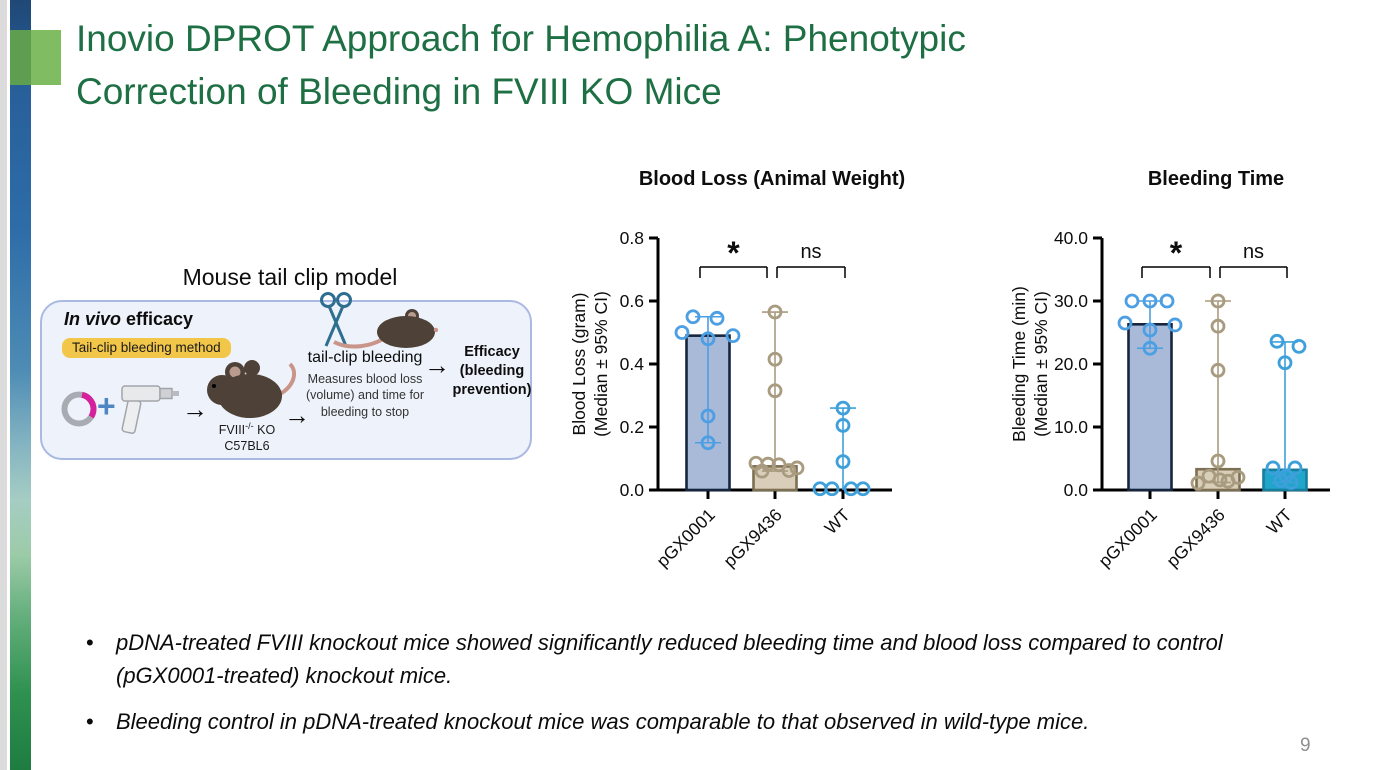 Image resolution: width=1387 pixels, height=770 pixels. What do you see at coordinates (157, 319) in the screenshot?
I see `invivo-rest: efficacy` at bounding box center [157, 319].